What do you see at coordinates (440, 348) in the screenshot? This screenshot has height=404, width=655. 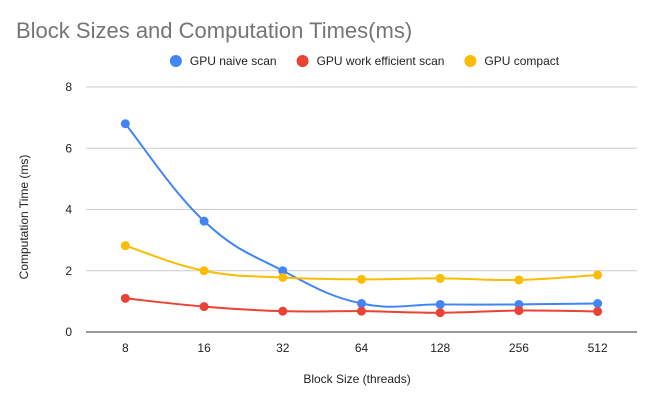 I see `x-tick-label: 128` at bounding box center [440, 348].